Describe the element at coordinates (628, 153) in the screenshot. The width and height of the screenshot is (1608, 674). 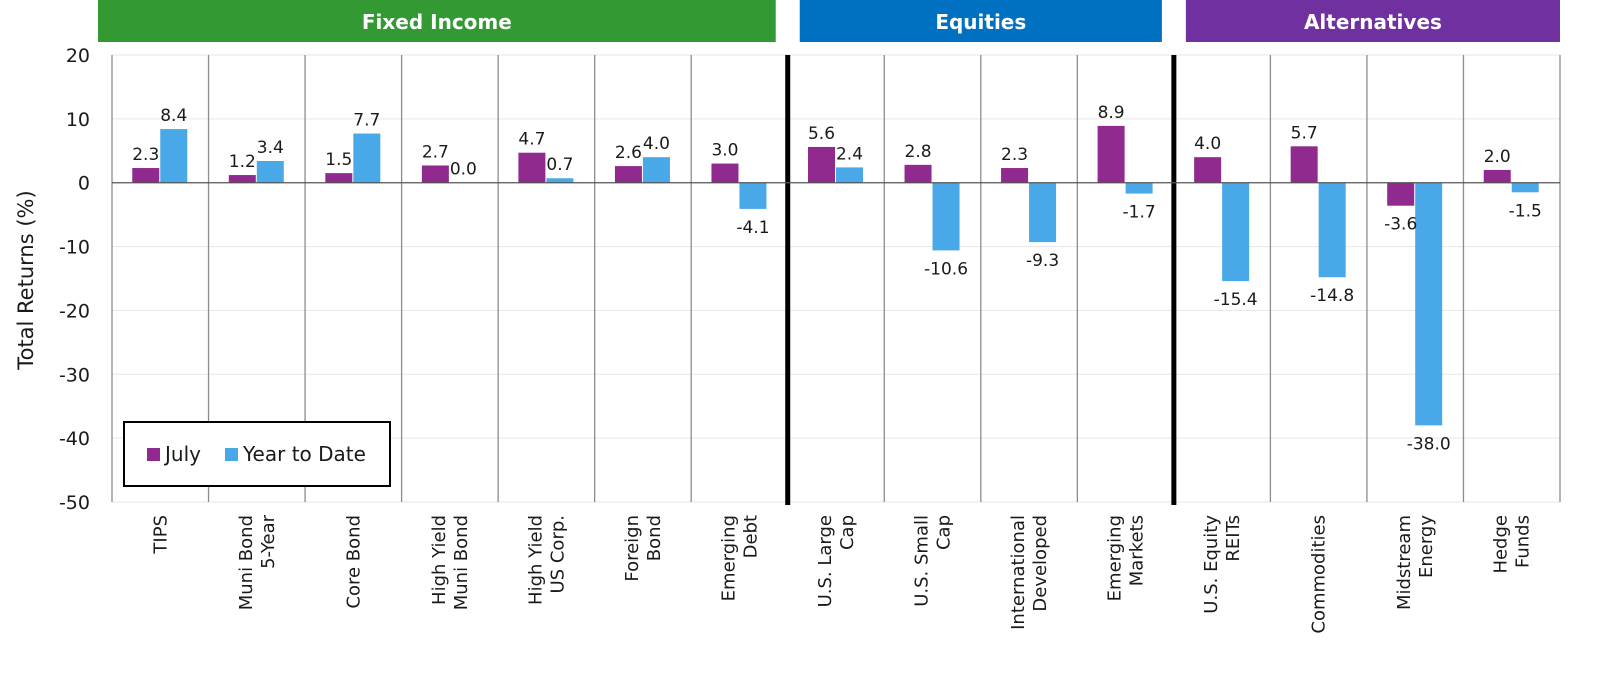
I see `data-label: 2.6` at that location.